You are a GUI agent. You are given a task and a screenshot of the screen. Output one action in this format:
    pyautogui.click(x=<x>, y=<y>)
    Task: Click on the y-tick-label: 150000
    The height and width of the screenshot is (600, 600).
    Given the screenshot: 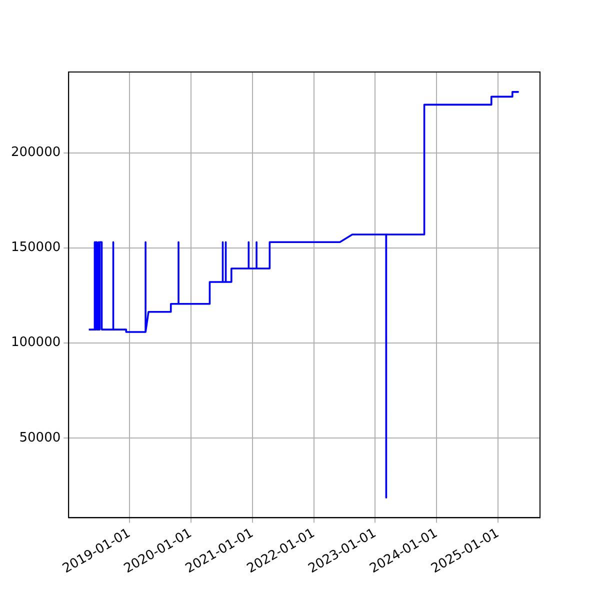 What is the action you would take?
    pyautogui.click(x=35, y=248)
    